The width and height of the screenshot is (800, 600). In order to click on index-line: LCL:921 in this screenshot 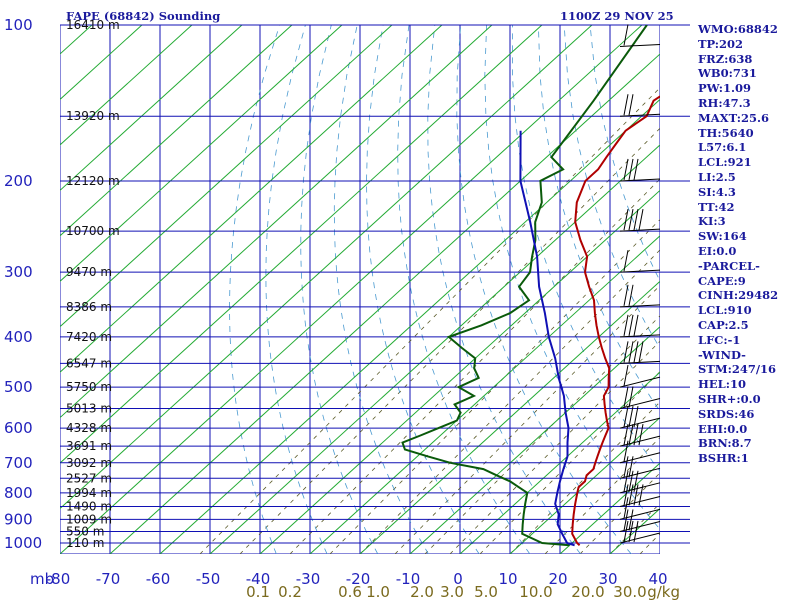, I will do `click(725, 162)`.